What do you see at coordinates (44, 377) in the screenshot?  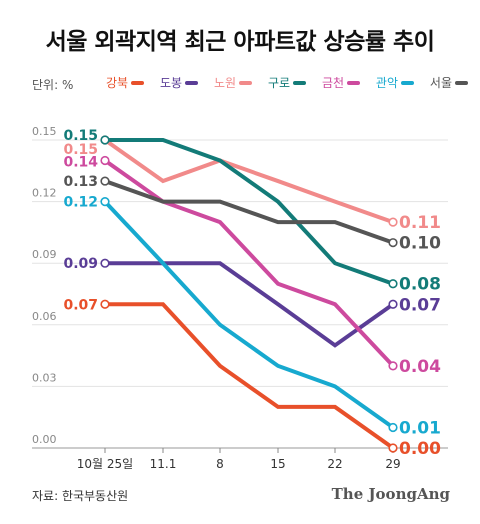 I see `y-tick-label: 0.03` at bounding box center [44, 377].